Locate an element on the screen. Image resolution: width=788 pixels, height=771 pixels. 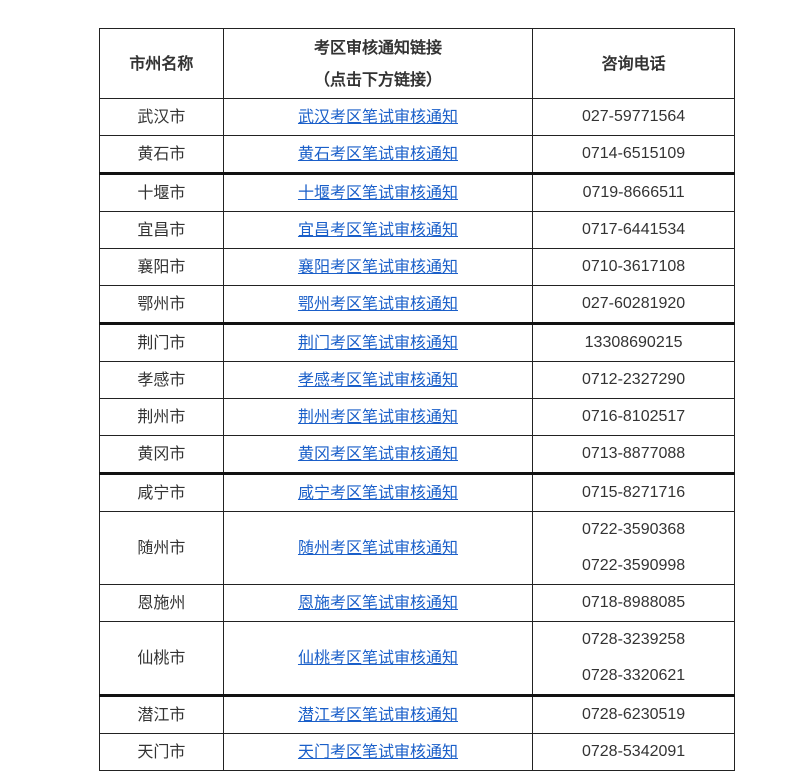
phone-cell: 13308690215 is located at coordinates (633, 342).